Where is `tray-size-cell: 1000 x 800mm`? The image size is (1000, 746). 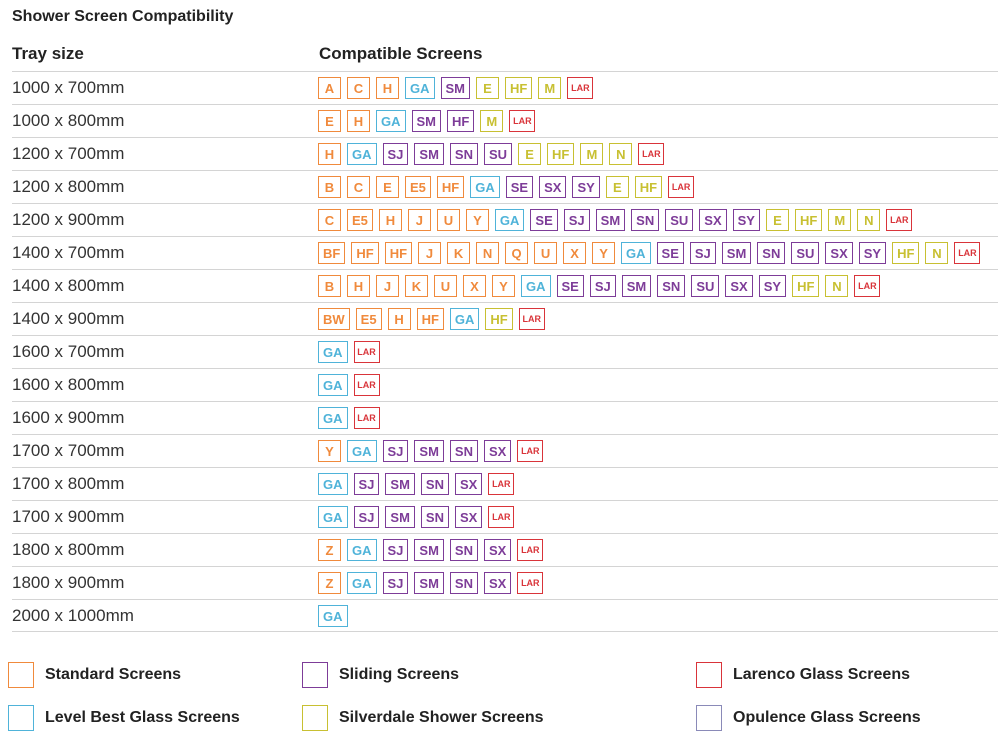
tray-size-cell: 1000 x 800mm is located at coordinates (68, 120).